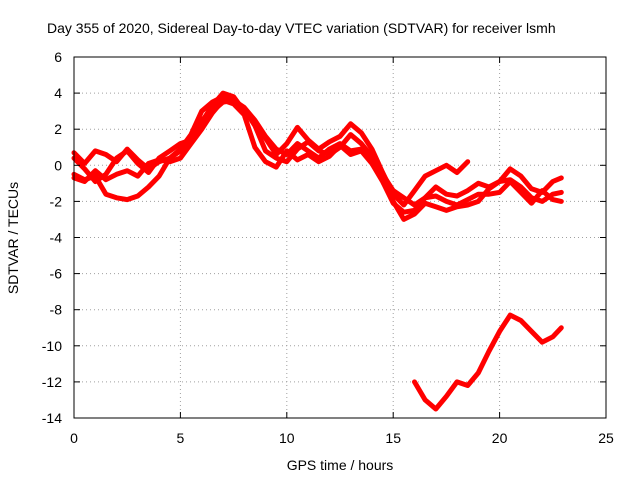 The width and height of the screenshot is (640, 480). I want to click on series-track-e, so click(488, 362).